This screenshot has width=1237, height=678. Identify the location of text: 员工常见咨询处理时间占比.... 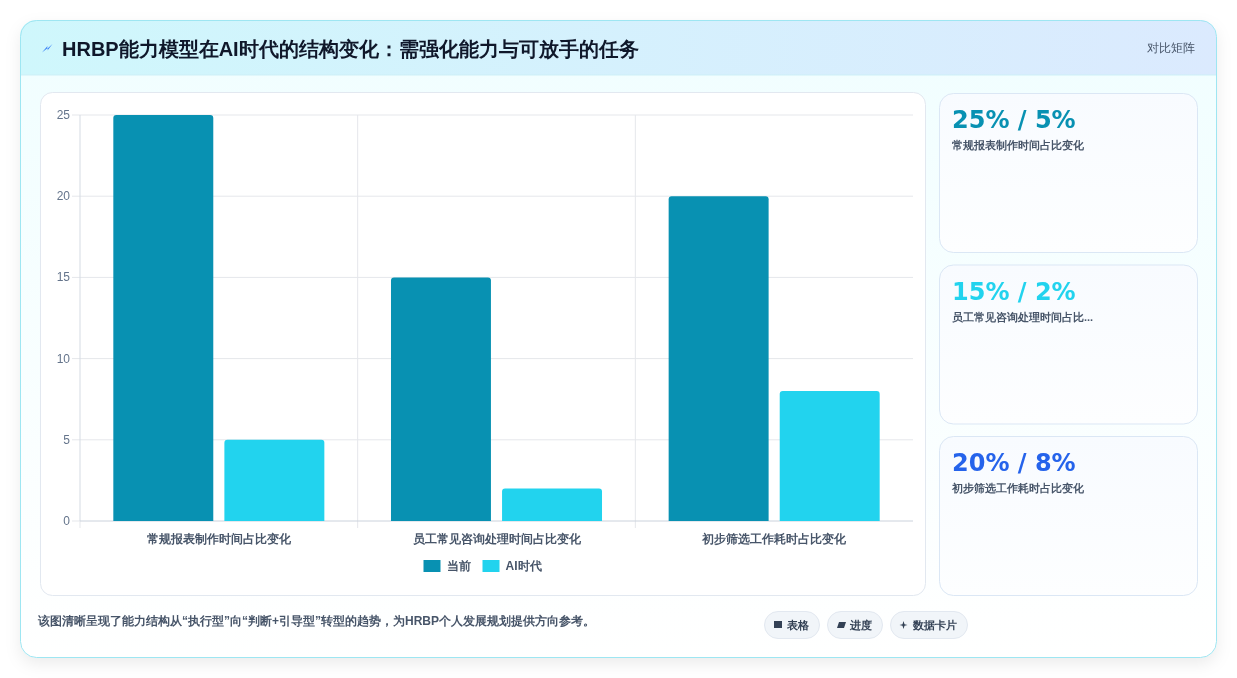
(1023, 316).